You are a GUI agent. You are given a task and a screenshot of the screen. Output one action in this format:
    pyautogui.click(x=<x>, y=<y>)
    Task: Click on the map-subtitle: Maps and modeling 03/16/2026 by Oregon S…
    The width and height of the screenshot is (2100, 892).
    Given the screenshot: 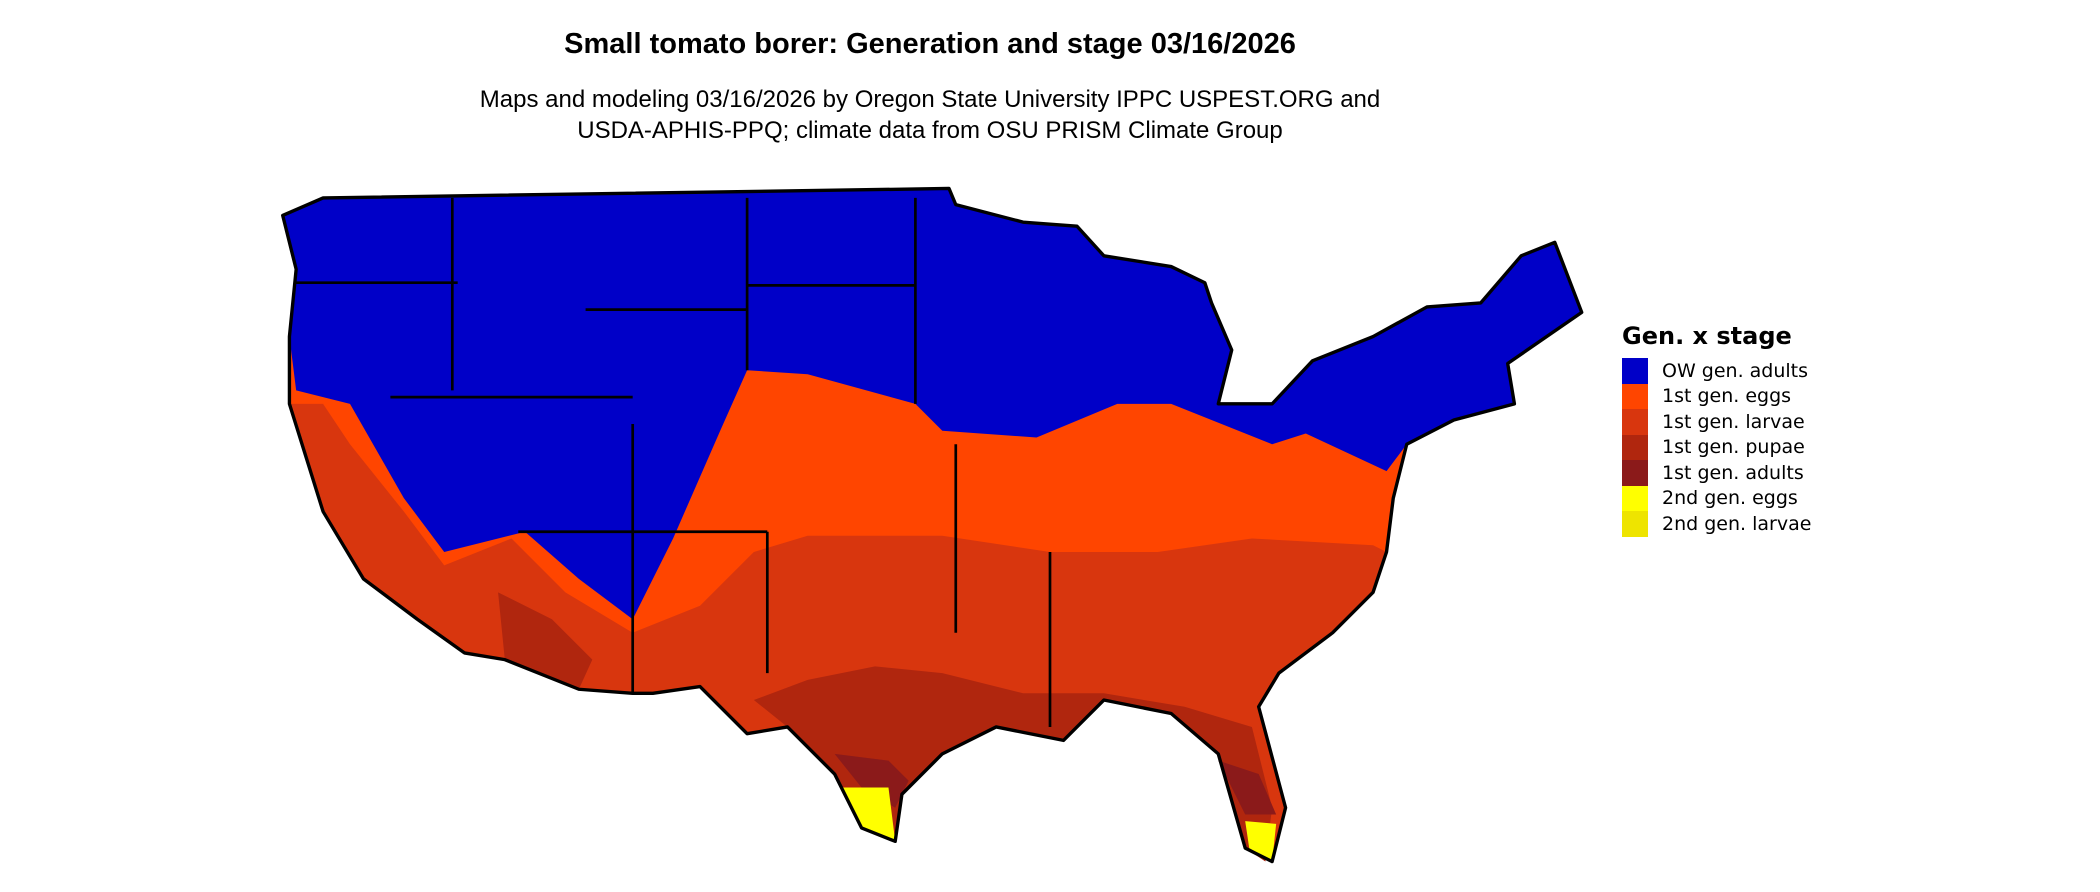 What is the action you would take?
    pyautogui.click(x=930, y=115)
    